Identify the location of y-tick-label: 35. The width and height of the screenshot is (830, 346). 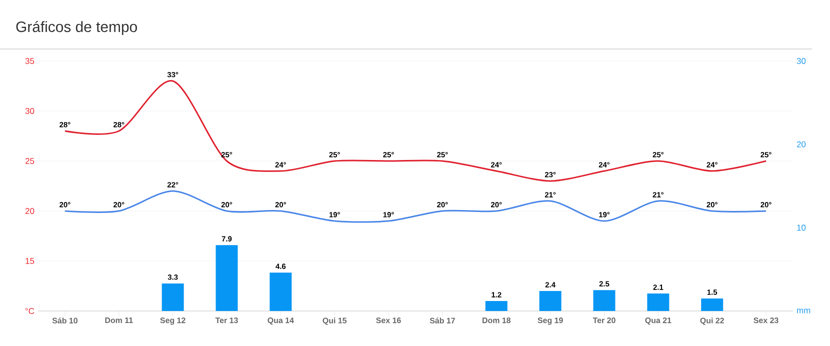
(29, 61).